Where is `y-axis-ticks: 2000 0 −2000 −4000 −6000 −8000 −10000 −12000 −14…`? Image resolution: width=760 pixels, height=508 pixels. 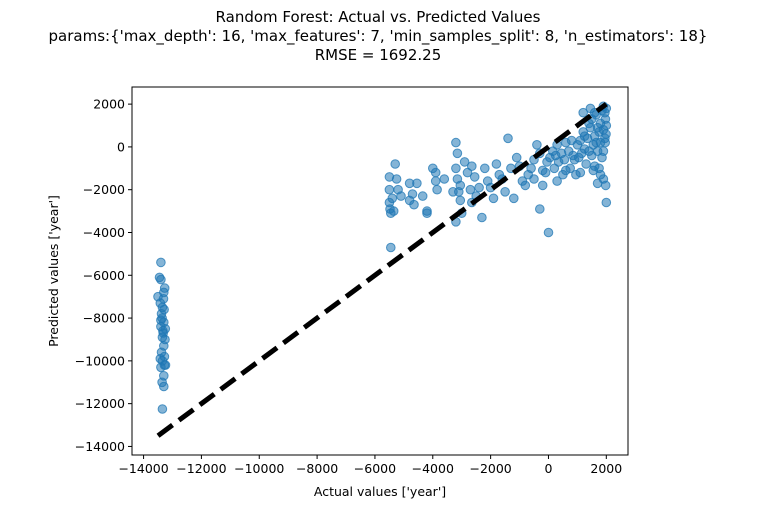 y-axis-ticks: 2000 0 −2000 −4000 −6000 −8000 −10000 −12000 −14… is located at coordinates (103, 275).